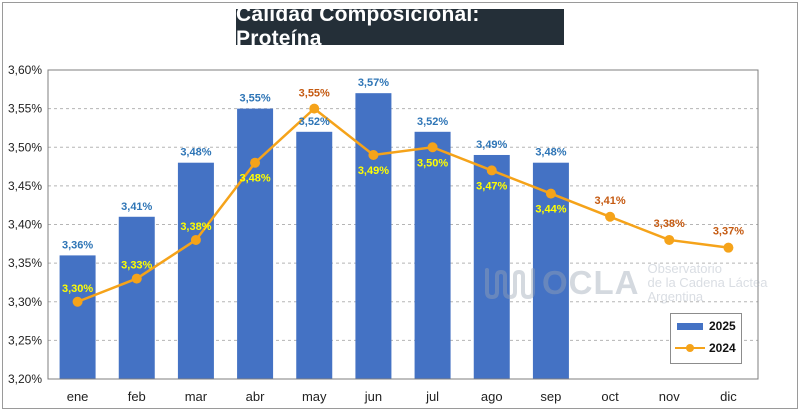 Image resolution: width=800 pixels, height=411 pixels. What do you see at coordinates (510, 284) in the screenshot?
I see `ocla-logo-icon` at bounding box center [510, 284].